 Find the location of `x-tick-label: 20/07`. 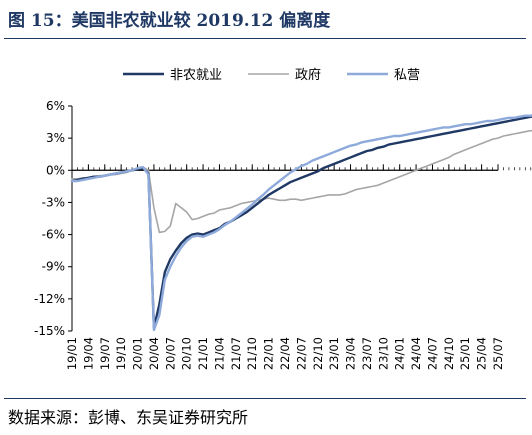

x-tick-label: 20/07 is located at coordinates (170, 353).